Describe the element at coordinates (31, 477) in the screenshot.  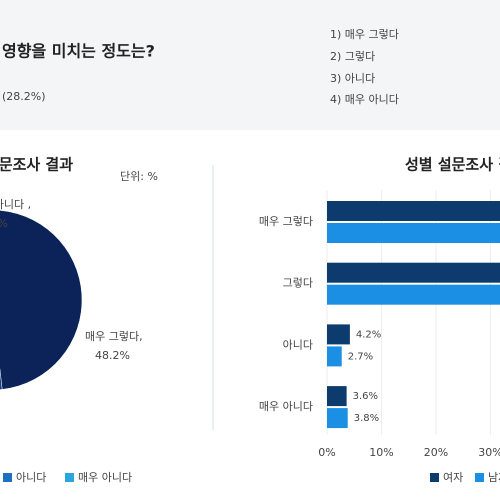
I see `legend-label: 아니다` at that location.